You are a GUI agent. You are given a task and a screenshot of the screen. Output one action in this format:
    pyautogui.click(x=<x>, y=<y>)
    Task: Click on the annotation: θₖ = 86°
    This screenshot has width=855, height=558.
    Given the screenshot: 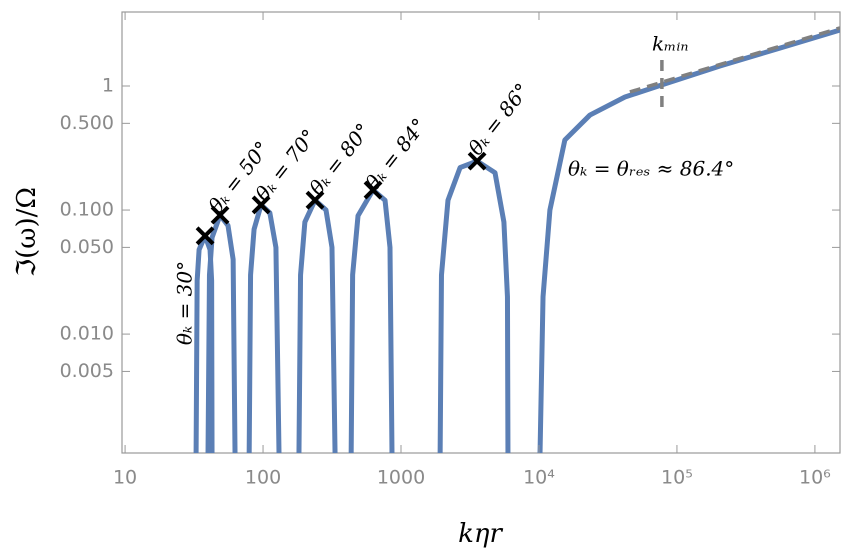 What is the action you would take?
    pyautogui.click(x=498, y=118)
    